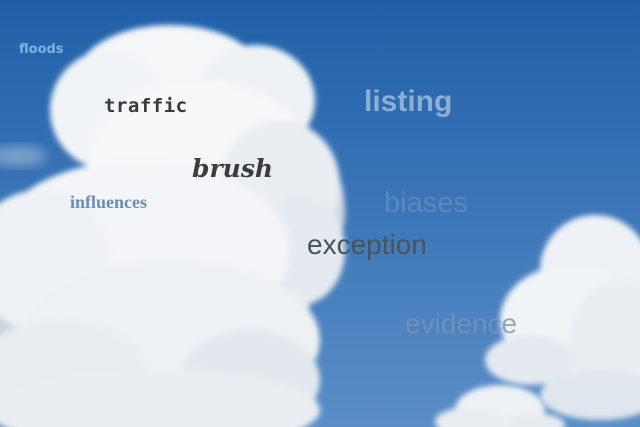 This screenshot has width=640, height=427. I want to click on word-brush: brush, so click(233, 168).